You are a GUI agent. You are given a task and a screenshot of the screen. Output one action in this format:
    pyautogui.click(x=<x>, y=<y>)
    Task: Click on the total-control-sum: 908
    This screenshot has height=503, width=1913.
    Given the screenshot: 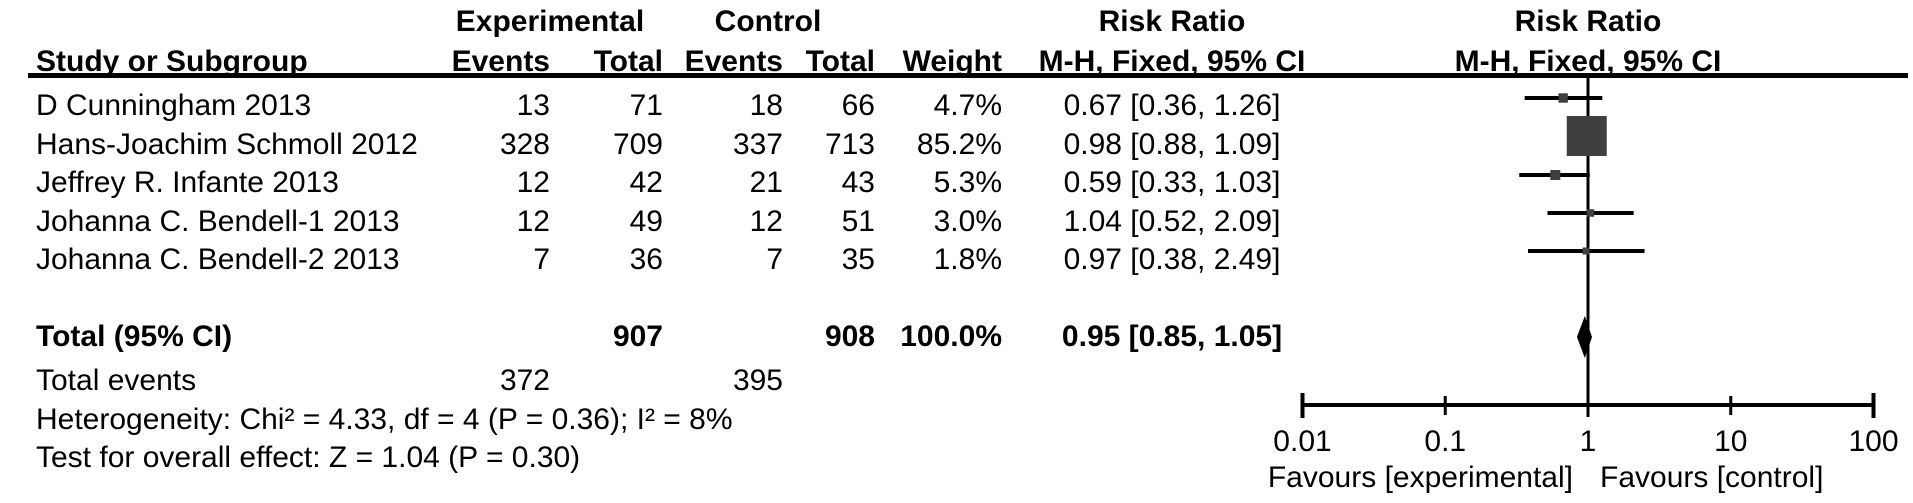 What is the action you would take?
    pyautogui.click(x=849, y=336)
    